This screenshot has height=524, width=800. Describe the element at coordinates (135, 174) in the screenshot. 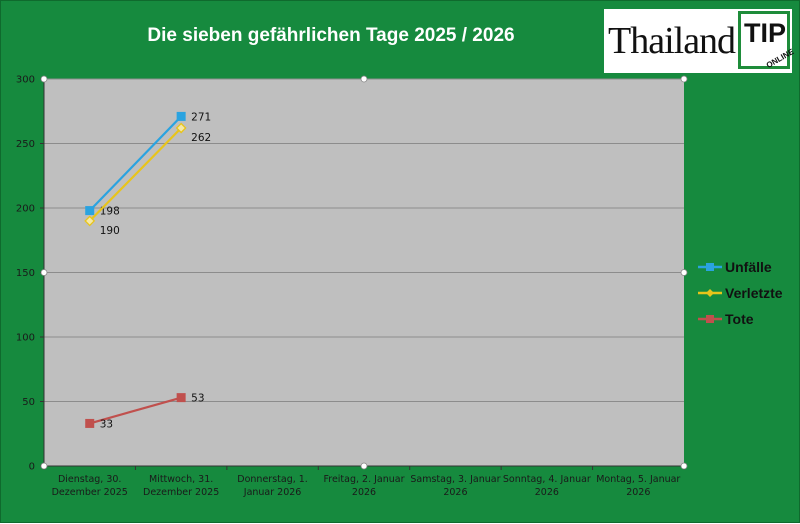

I see `series-line-verletzte` at that location.